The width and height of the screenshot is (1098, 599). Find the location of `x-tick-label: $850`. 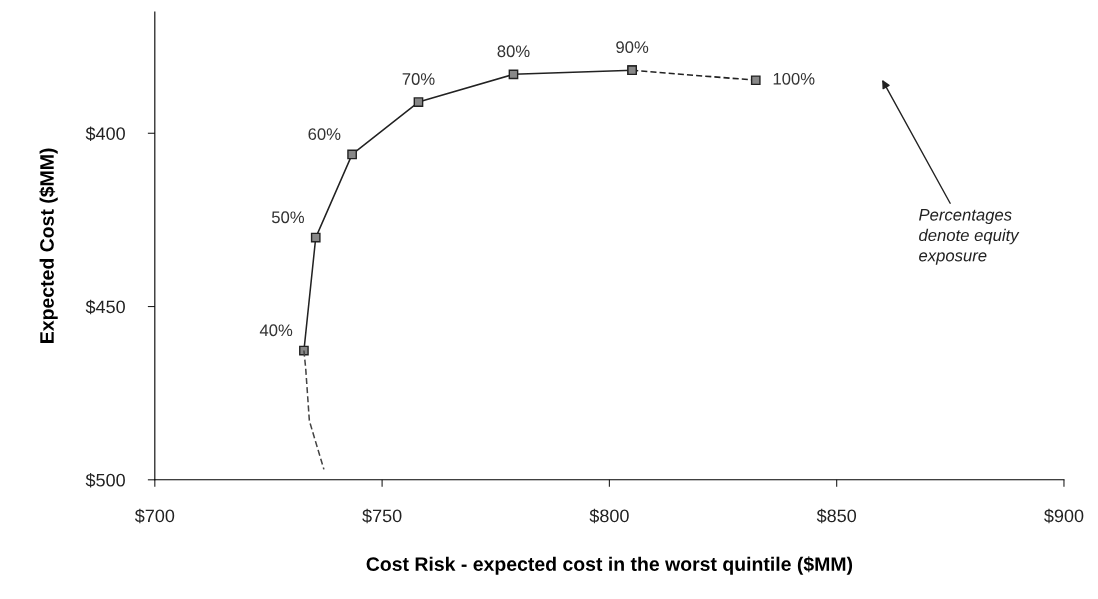

x-tick-label: $850 is located at coordinates (836, 516).